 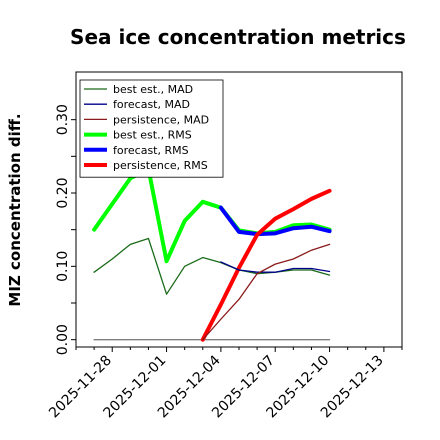 What do you see at coordinates (63, 192) in the screenshot?
I see `y-tick-label: 0.20` at bounding box center [63, 192].